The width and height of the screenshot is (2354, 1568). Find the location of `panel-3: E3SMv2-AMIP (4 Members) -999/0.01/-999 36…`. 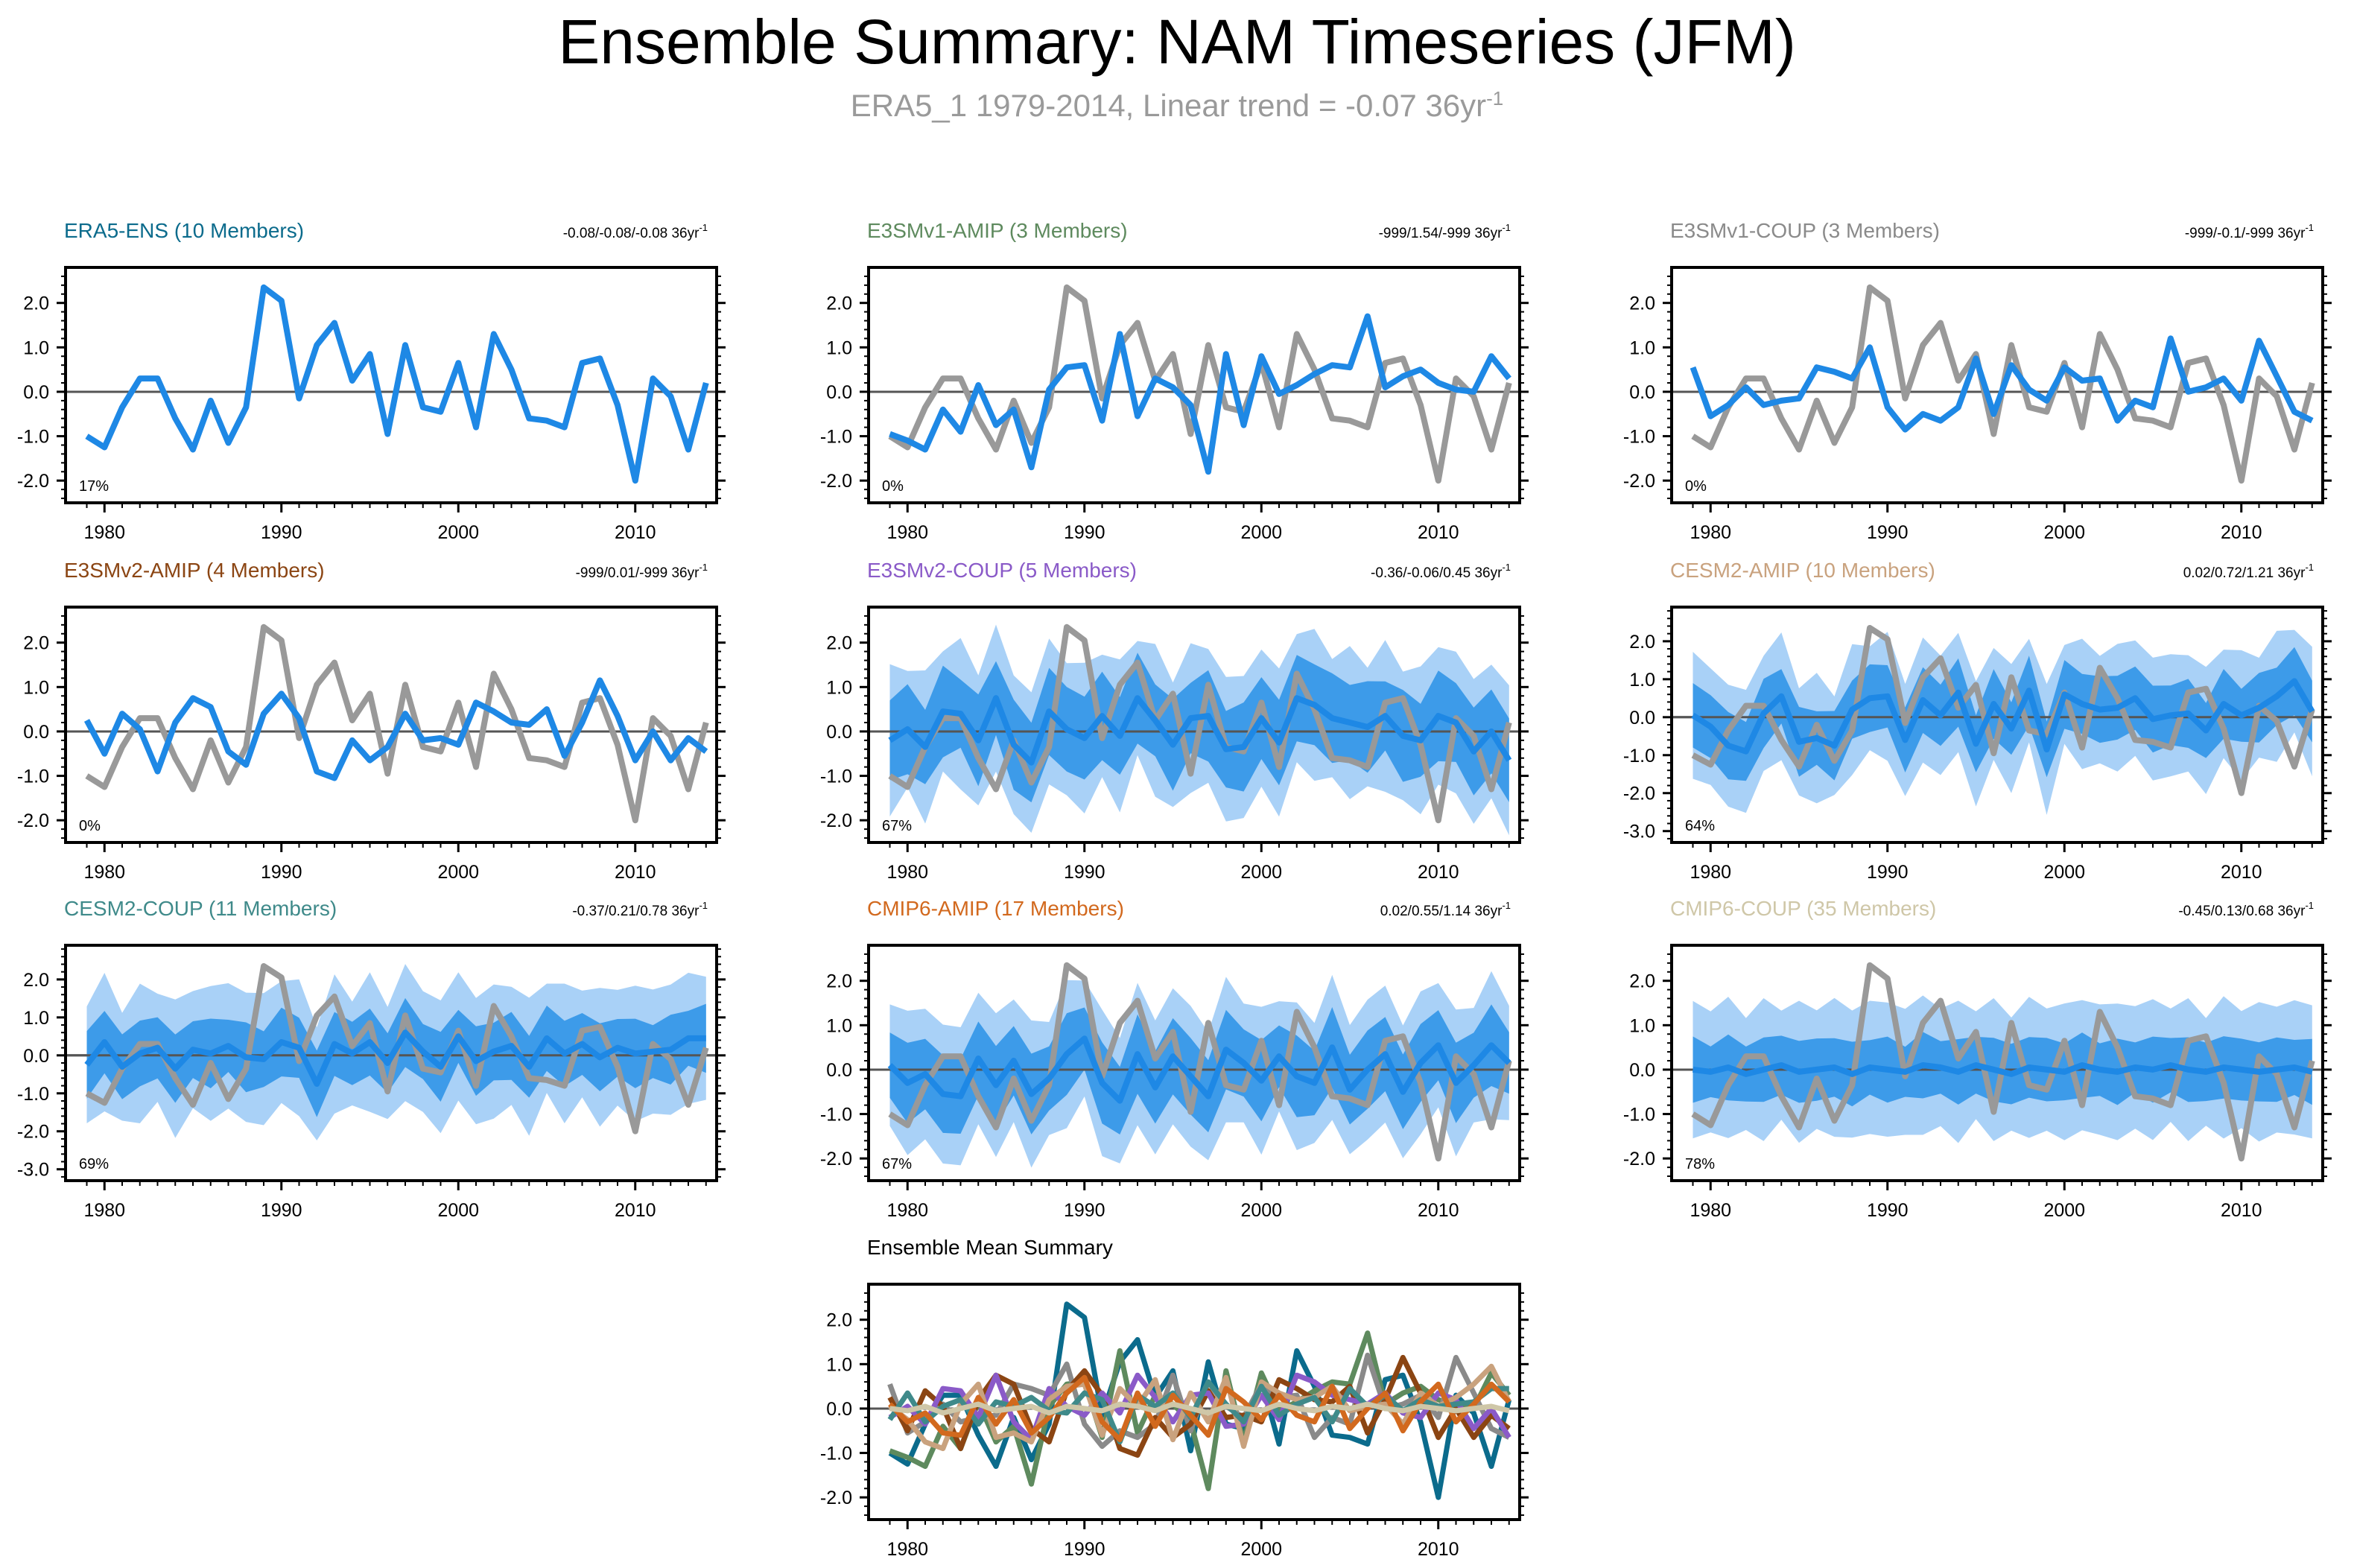

panel-3: E3SMv2-AMIP (4 Members) -999/0.01/-999 36… is located at coordinates (371, 721).